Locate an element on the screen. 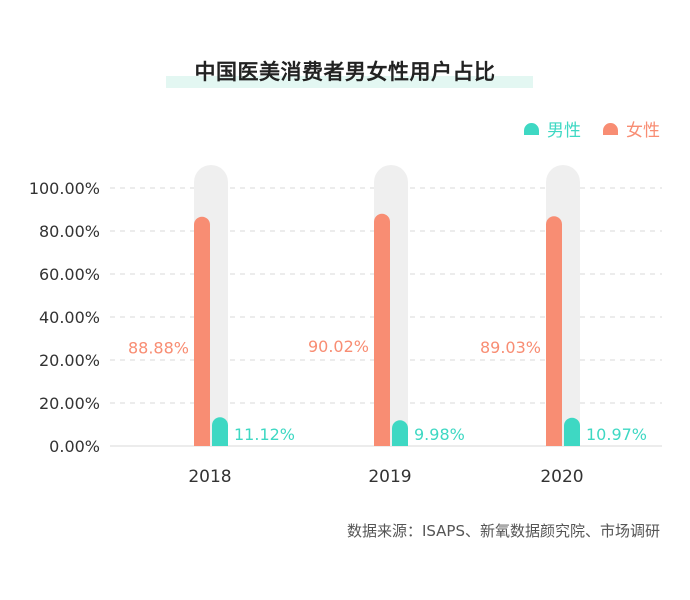  legend: 男性 女性 is located at coordinates (592, 128).